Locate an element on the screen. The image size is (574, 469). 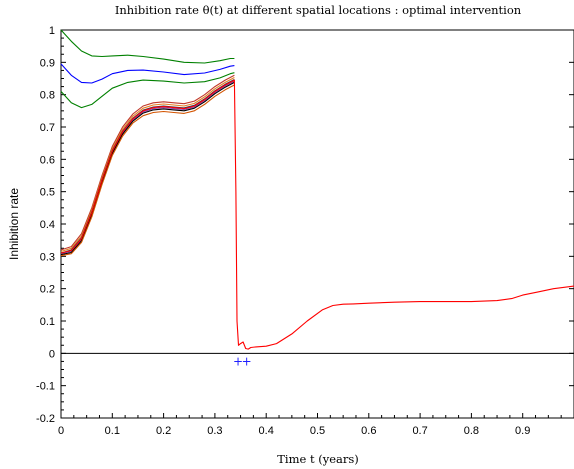
y-axis-label: Inhibition rate is located at coordinates (14, 224).